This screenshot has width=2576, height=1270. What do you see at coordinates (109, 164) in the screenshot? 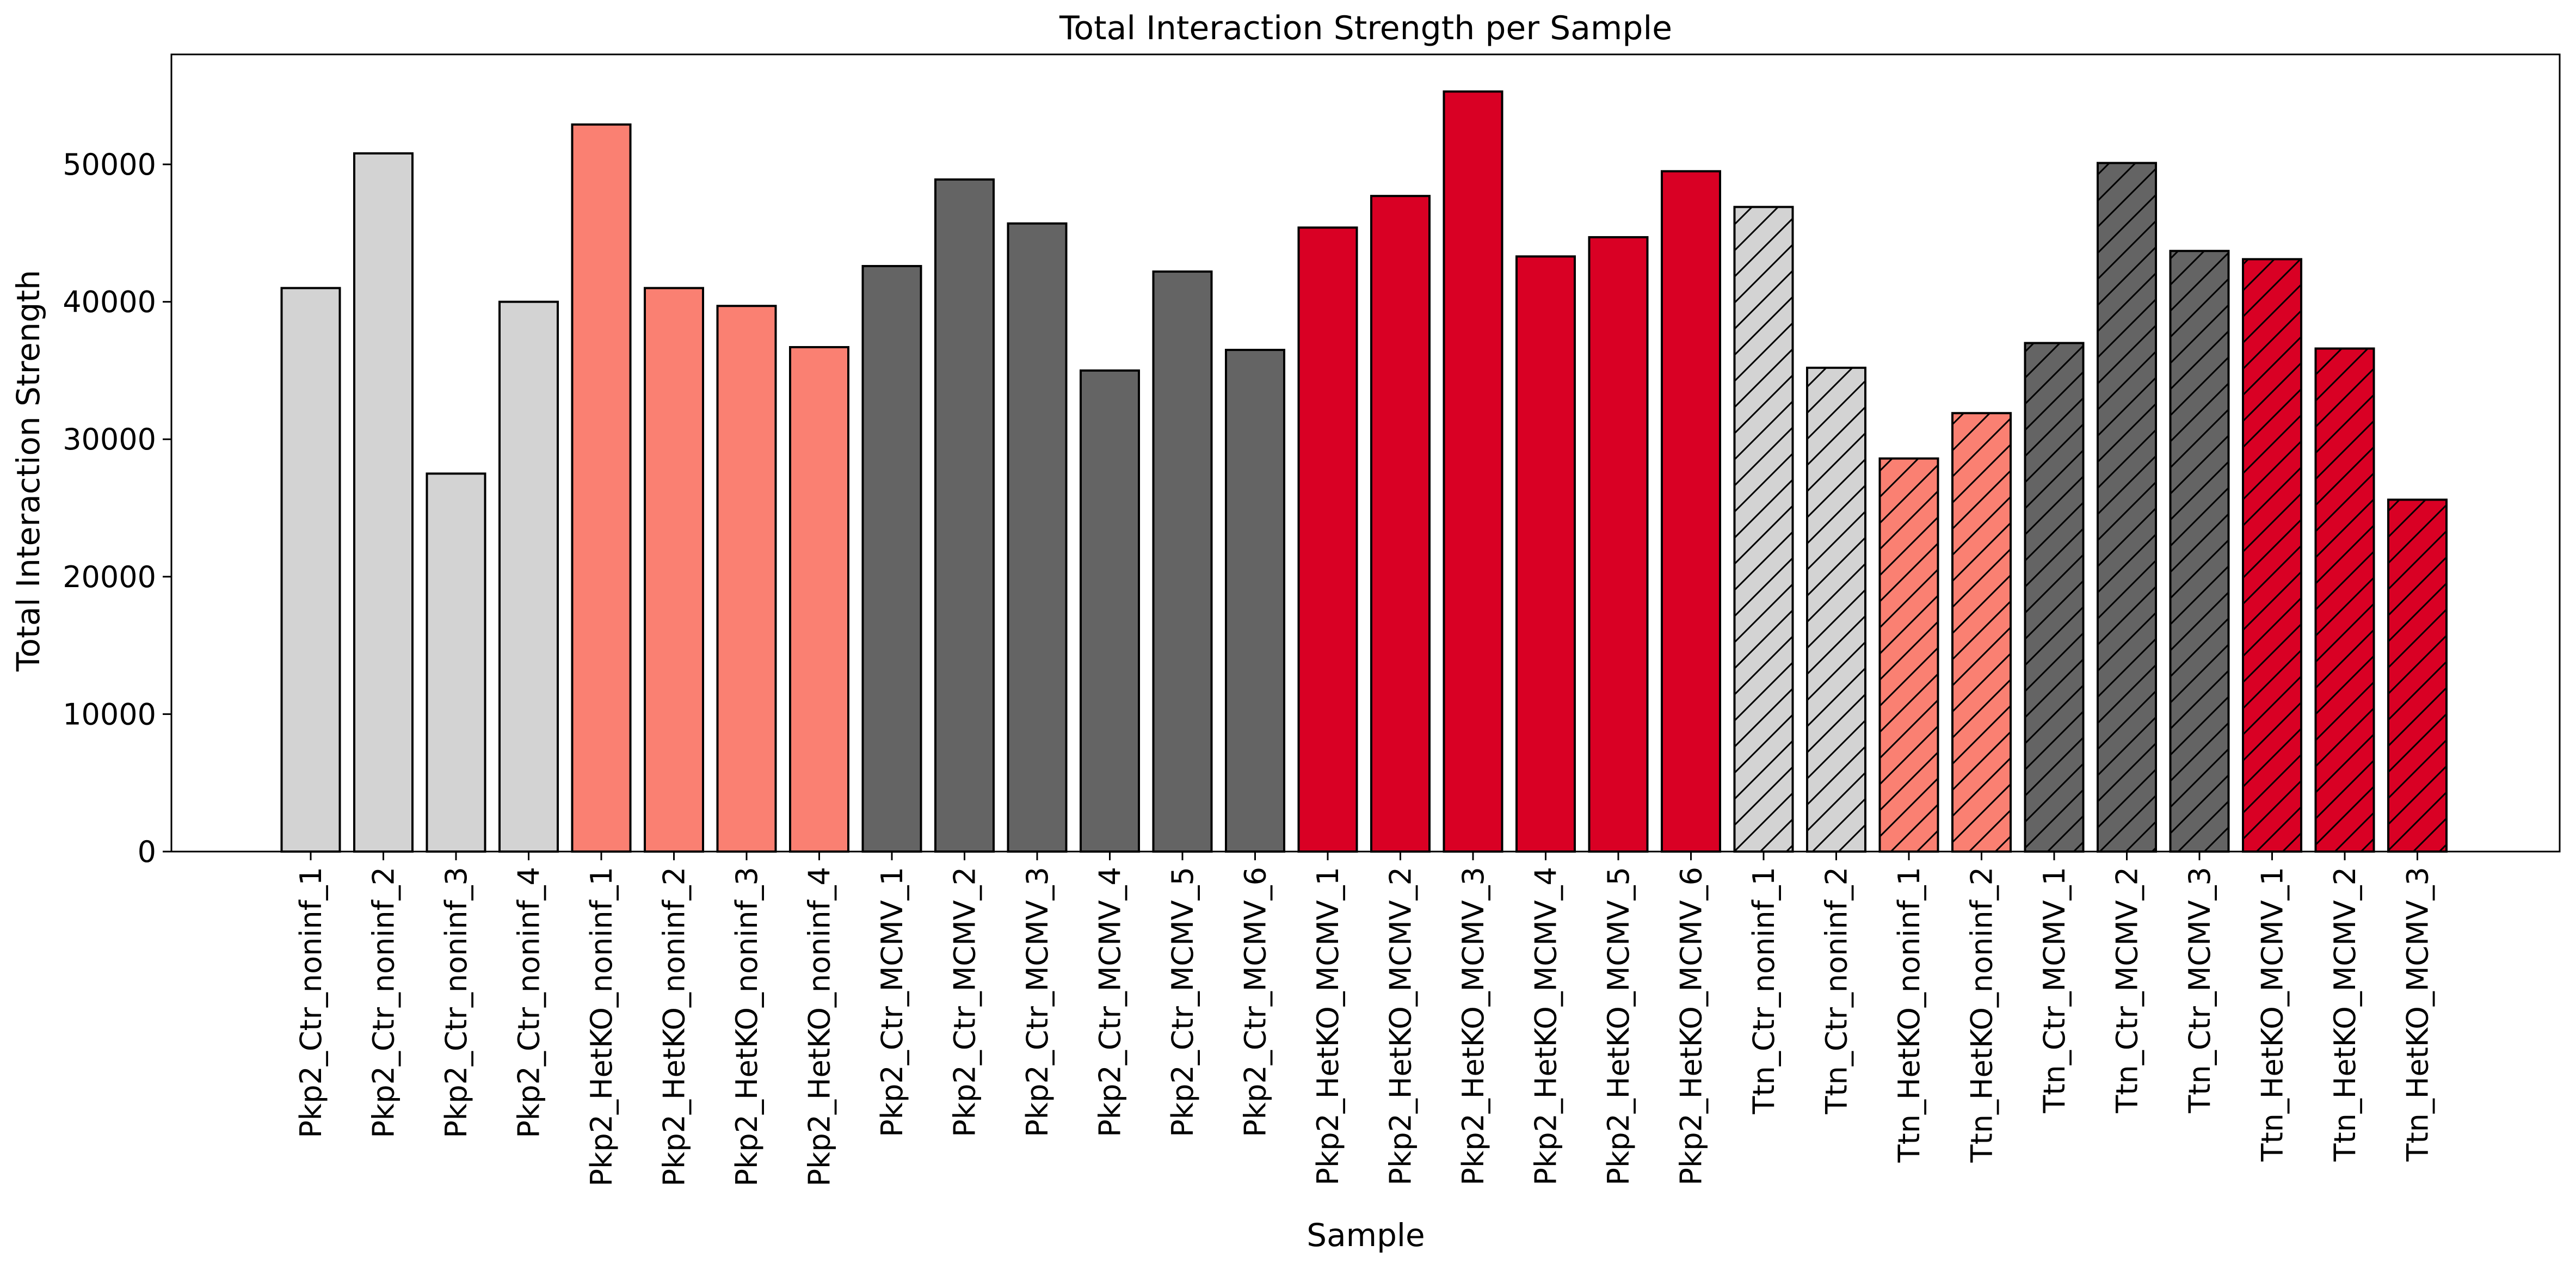
I see `y-tick-label: 50000` at bounding box center [109, 164].